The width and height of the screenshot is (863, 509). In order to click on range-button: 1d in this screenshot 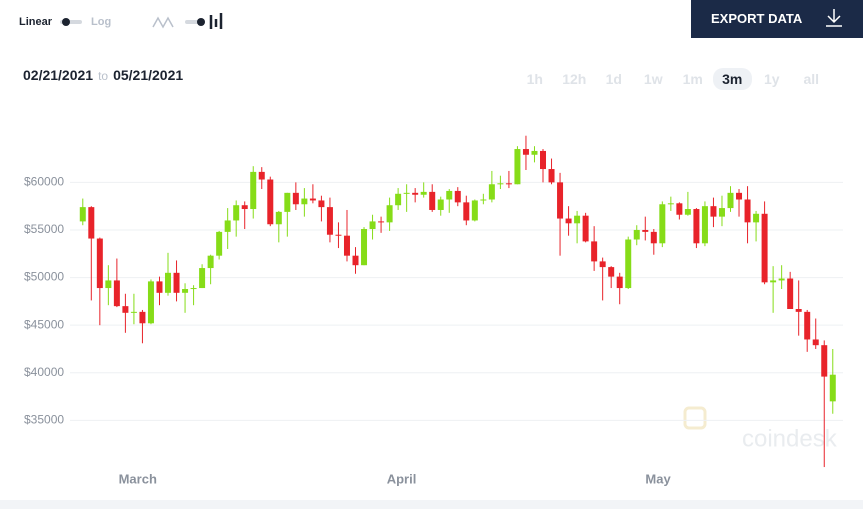, I will do `click(613, 79)`.